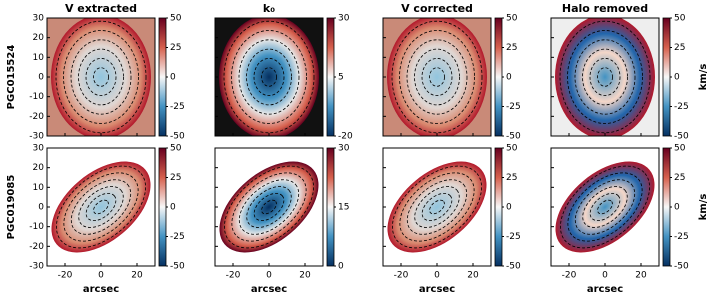  Describe the element at coordinates (39, 38) in the screenshot. I see `y-tick-label: 20` at that location.